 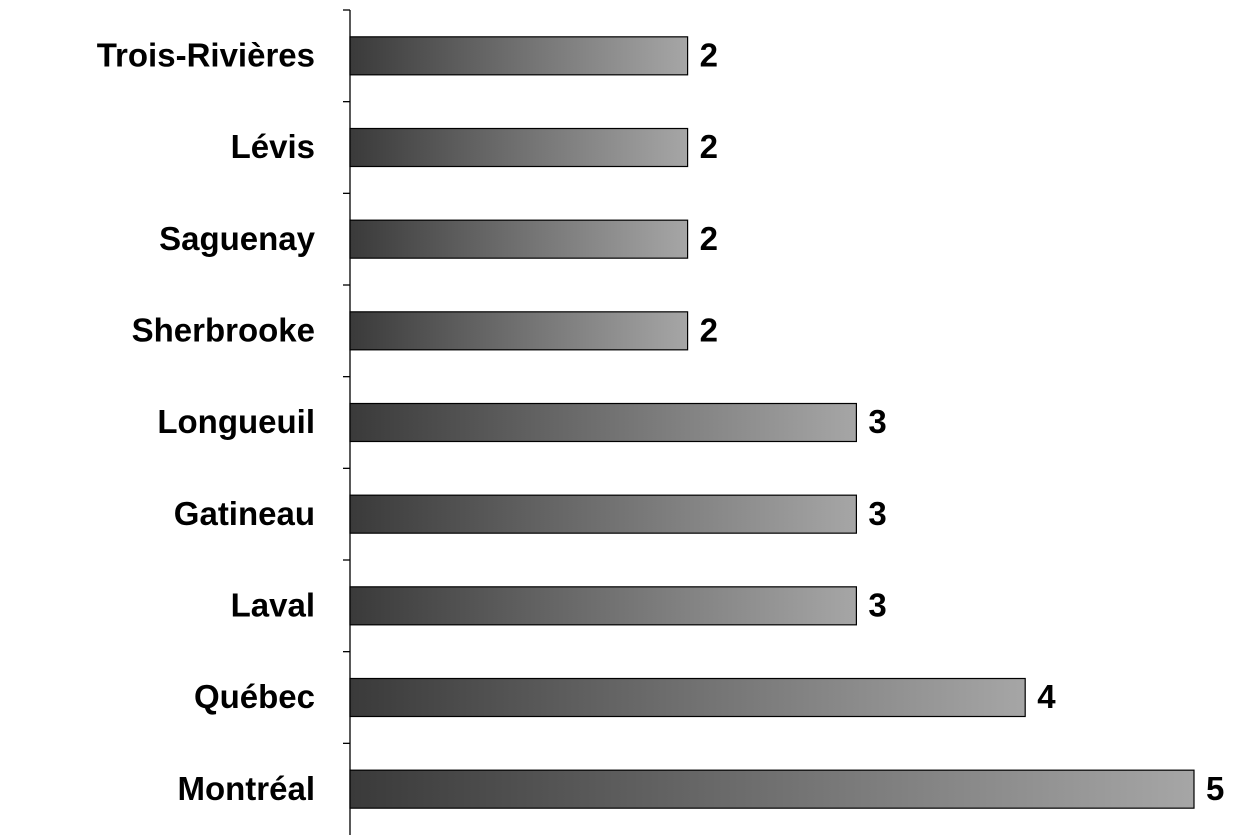 What do you see at coordinates (223, 330) in the screenshot?
I see `category-label: Sherbrooke` at bounding box center [223, 330].